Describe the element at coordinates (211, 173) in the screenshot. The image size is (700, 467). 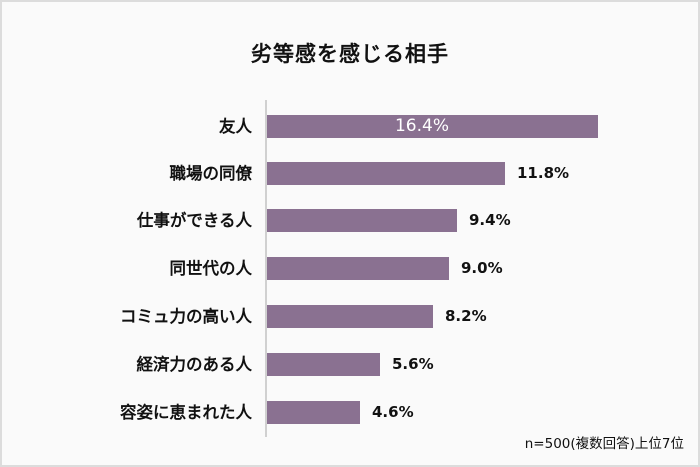
I see `category-label: 職場の同僚` at that location.